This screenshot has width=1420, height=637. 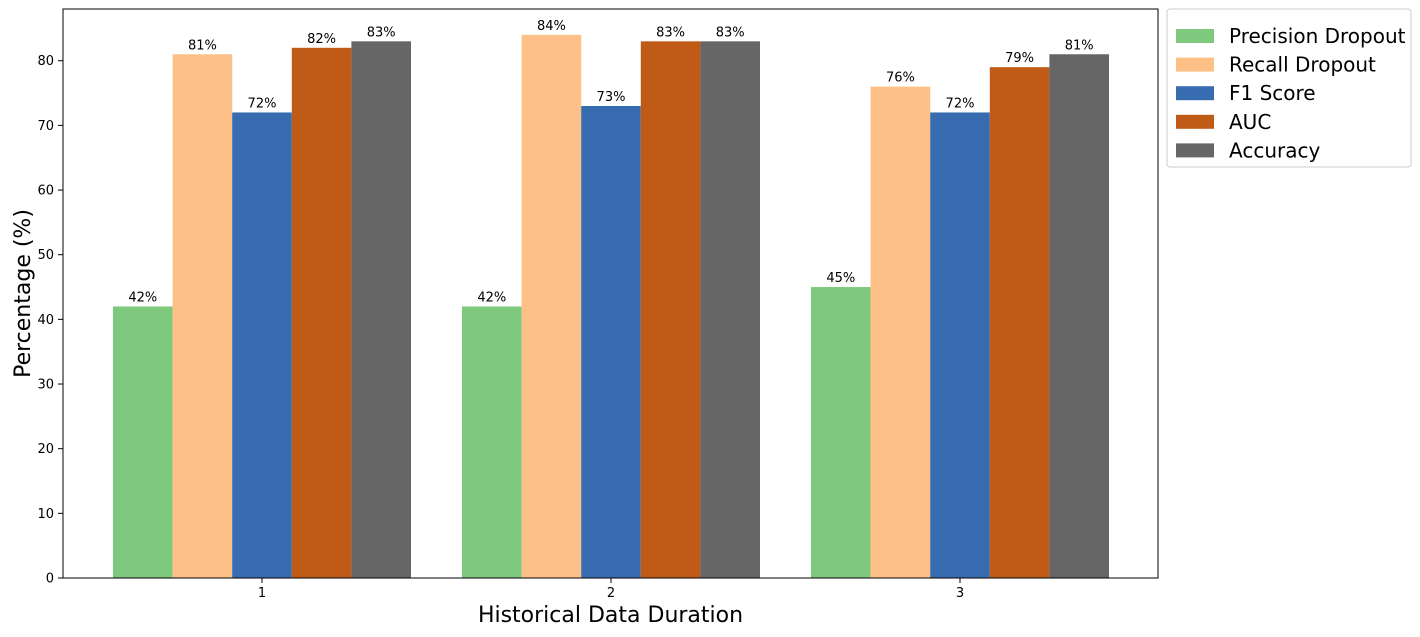 I want to click on bar-value-label: 73%, so click(x=611, y=97).